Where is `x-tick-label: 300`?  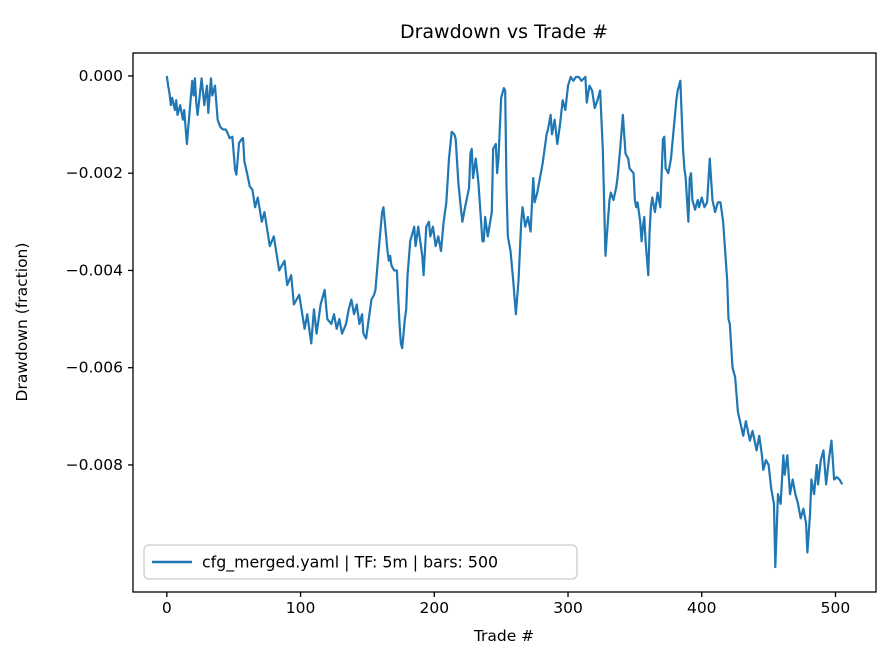
x-tick-label: 300 is located at coordinates (568, 608).